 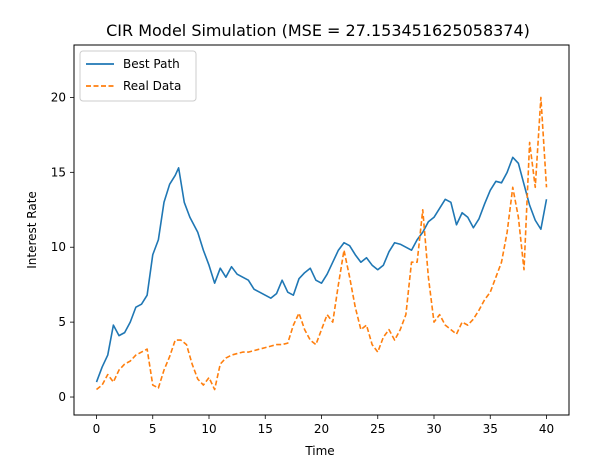 I want to click on x-tick-label: 40, so click(x=546, y=429).